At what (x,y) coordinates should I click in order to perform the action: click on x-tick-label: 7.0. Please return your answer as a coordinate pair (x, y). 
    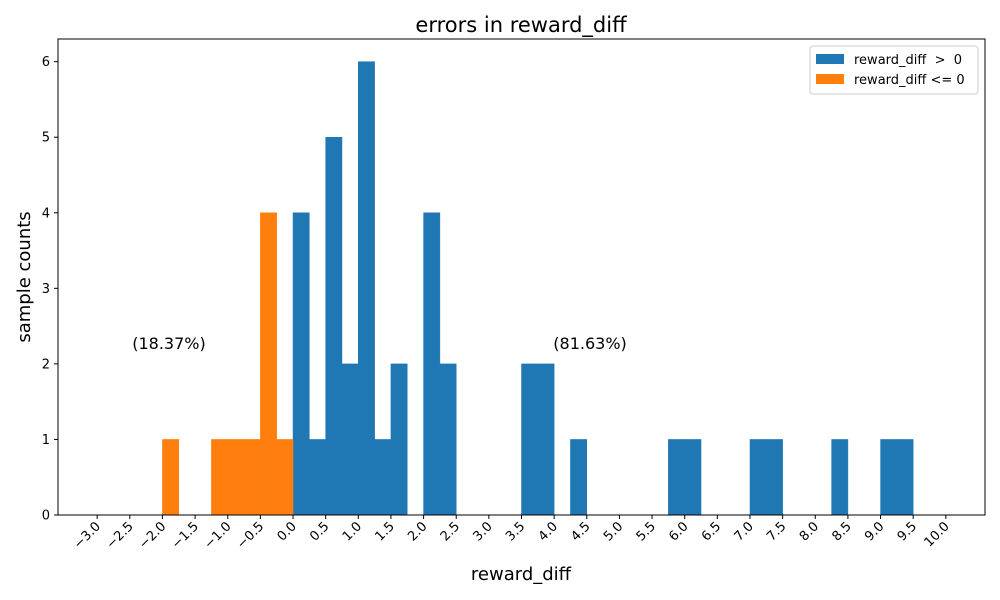
    Looking at the image, I should click on (744, 531).